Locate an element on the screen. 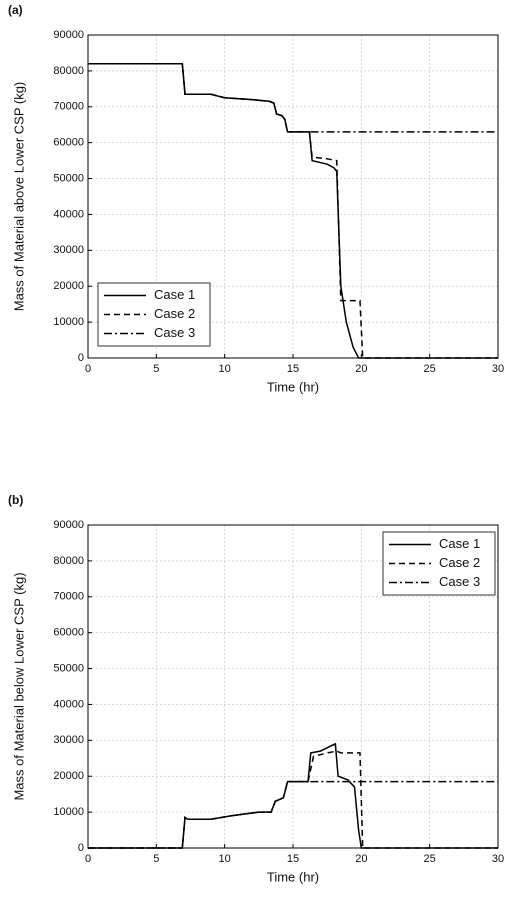 This screenshot has width=509, height=899. panel-label: (b) is located at coordinates (15, 500).